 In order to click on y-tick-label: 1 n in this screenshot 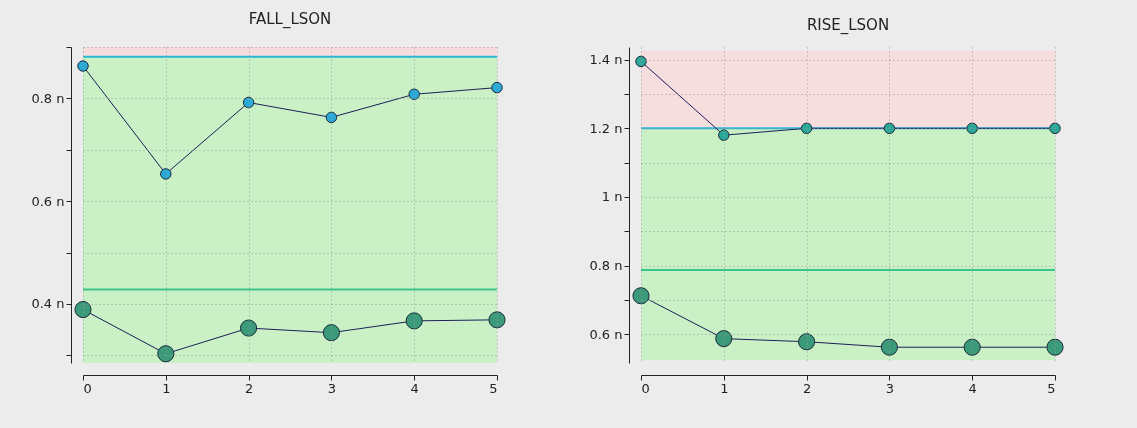, I will do `click(612, 197)`.